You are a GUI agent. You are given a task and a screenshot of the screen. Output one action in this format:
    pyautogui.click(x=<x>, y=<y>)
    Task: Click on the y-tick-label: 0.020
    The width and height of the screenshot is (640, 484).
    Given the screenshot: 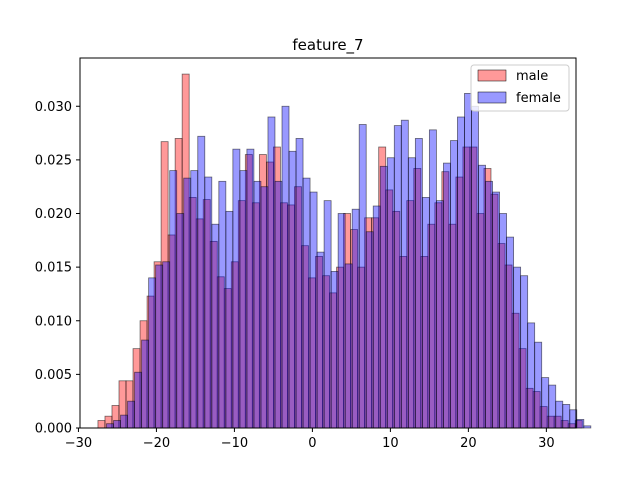 What is the action you would take?
    pyautogui.click(x=53, y=214)
    